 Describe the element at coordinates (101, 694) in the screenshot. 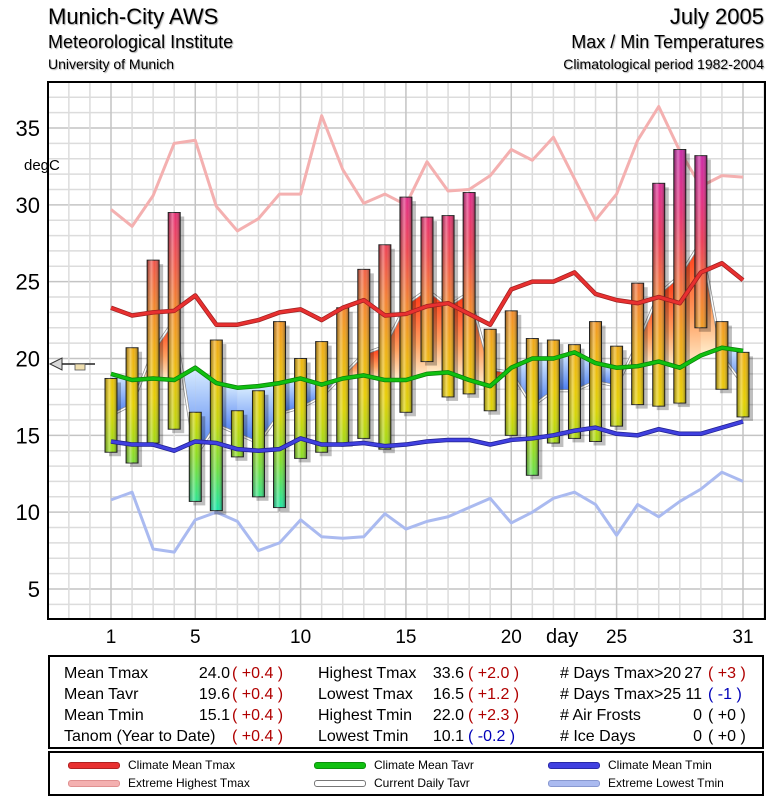

I see `stat-label: Mean Tavr` at that location.